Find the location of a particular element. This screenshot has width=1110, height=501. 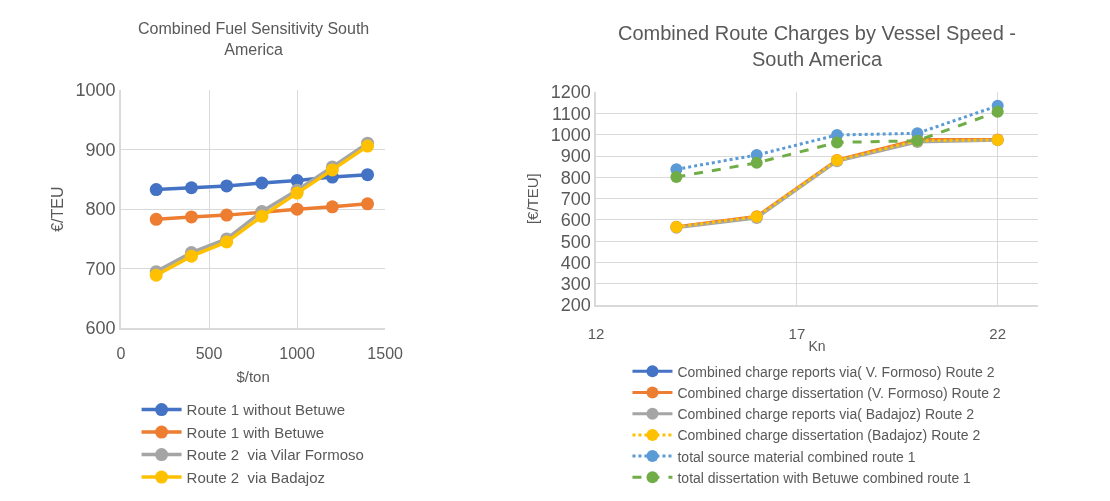

chart-title: Combined Fuel Sensitivity South America is located at coordinates (254, 39).